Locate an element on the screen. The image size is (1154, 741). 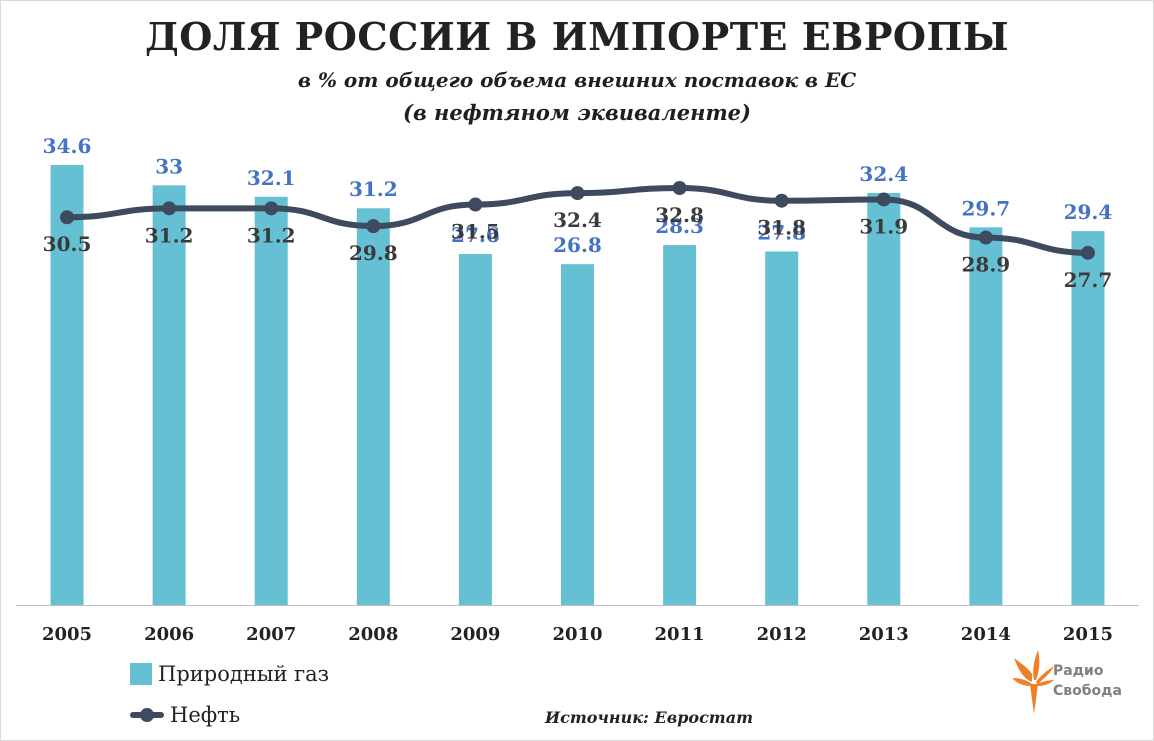
logo-text-radio: Радио is located at coordinates (1078, 671).